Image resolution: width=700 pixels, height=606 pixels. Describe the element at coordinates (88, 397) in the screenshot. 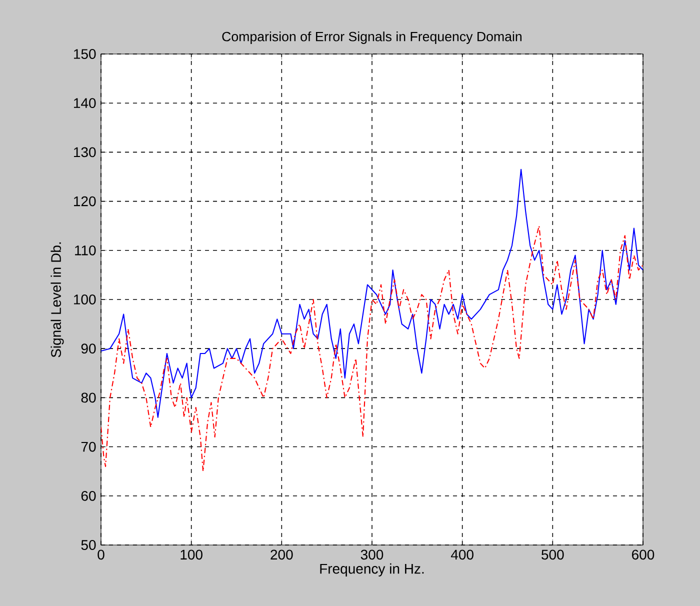

I see `y-tick-label: 80` at that location.